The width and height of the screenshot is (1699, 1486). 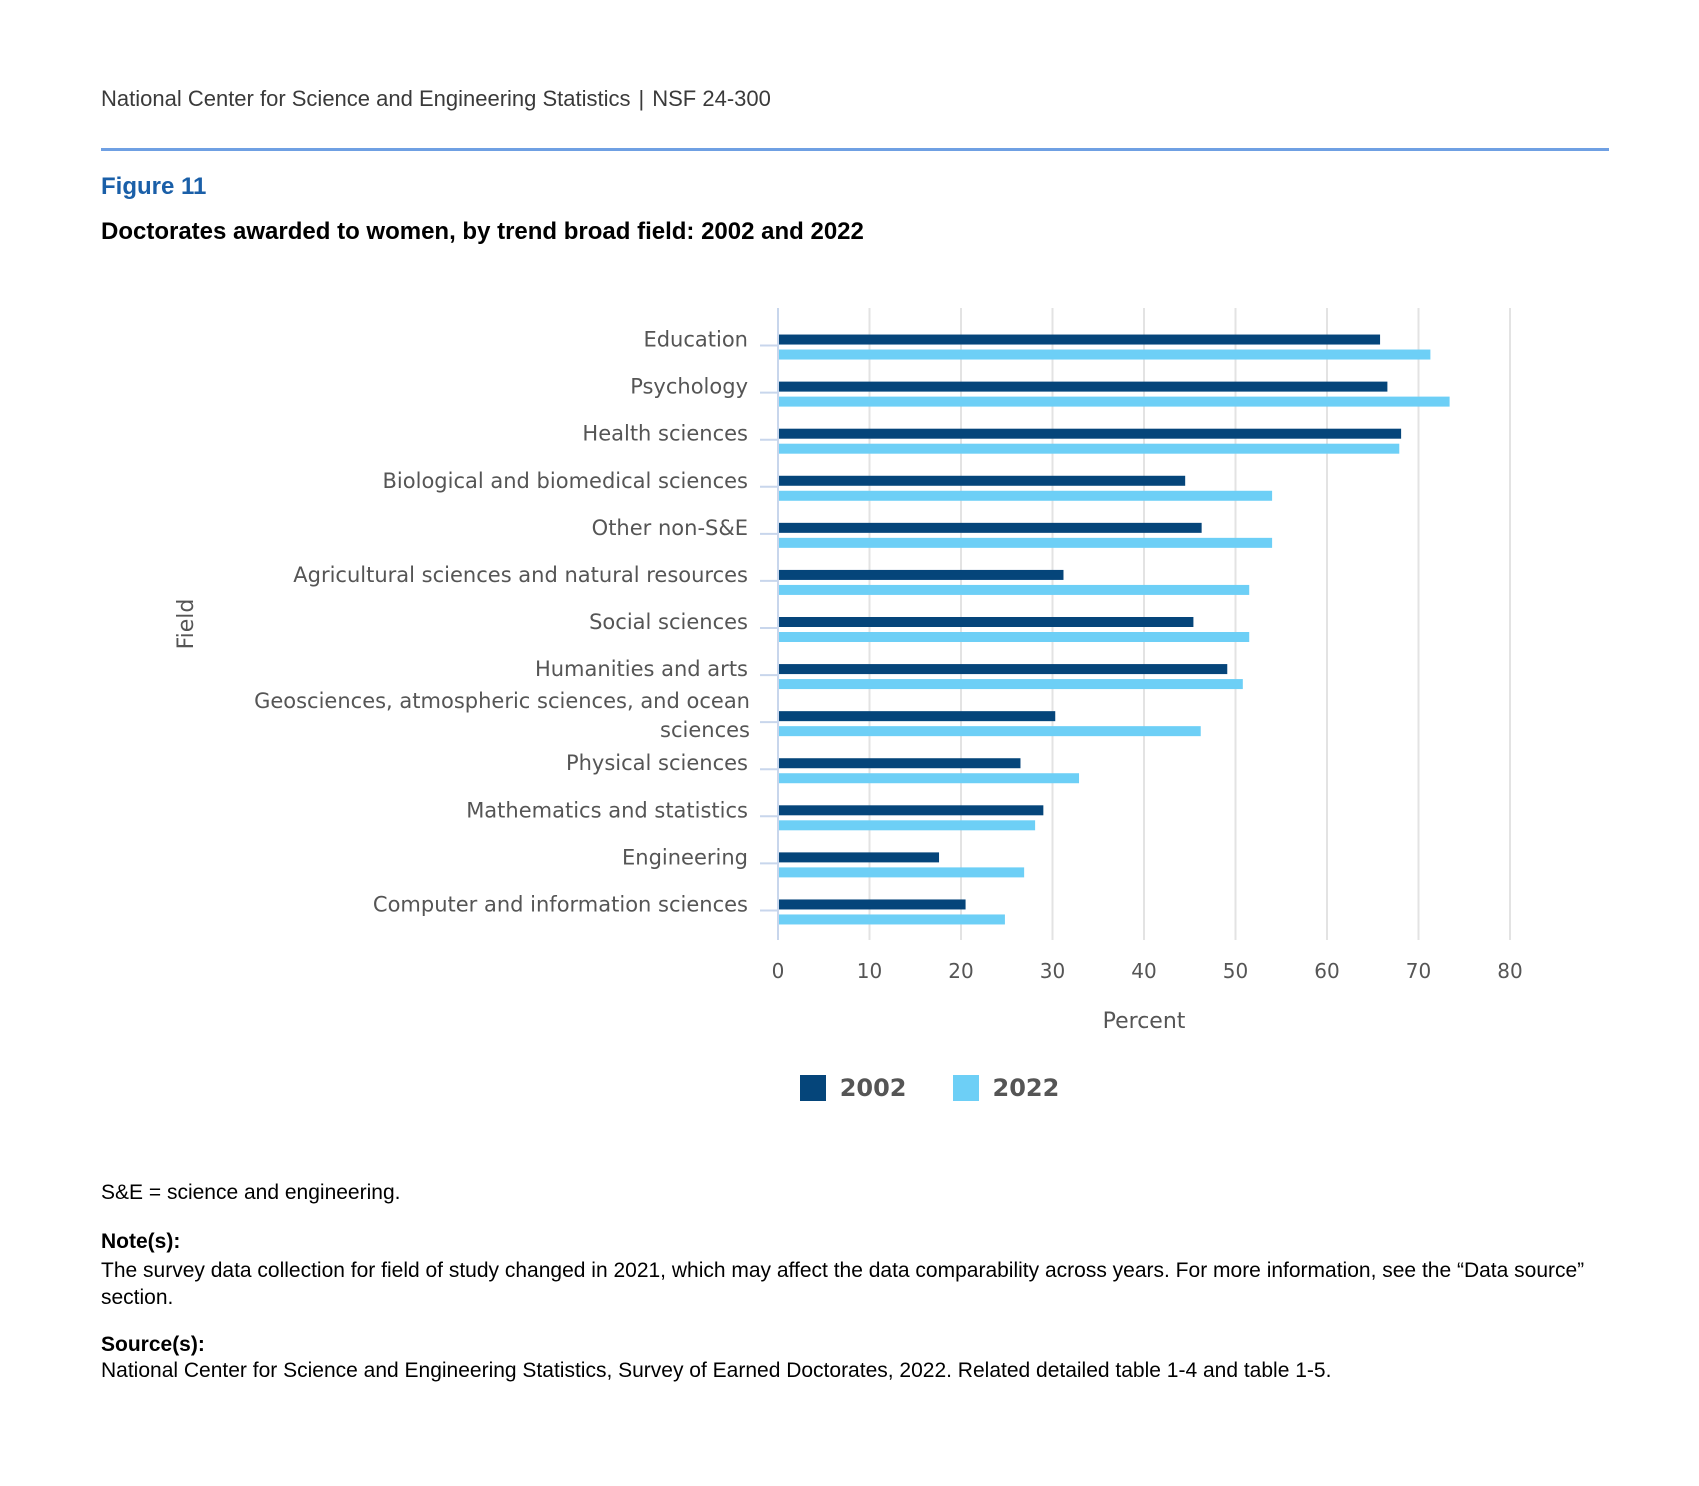 What do you see at coordinates (695, 340) in the screenshot?
I see `category-label: Education` at bounding box center [695, 340].